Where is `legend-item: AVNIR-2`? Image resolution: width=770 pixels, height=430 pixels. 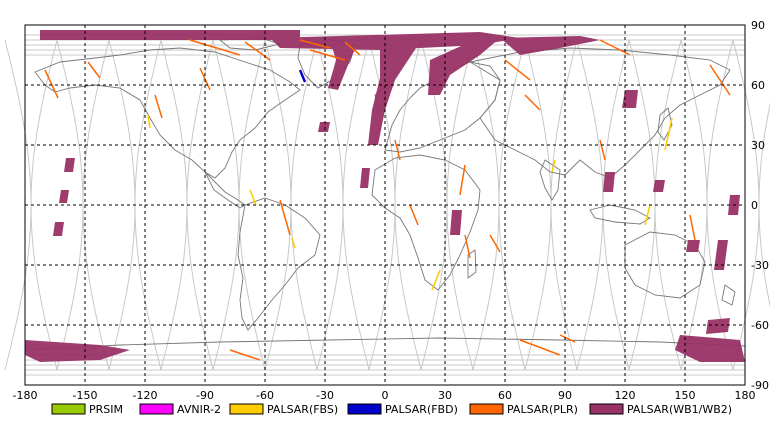 legend-item: AVNIR-2 is located at coordinates (180, 409).